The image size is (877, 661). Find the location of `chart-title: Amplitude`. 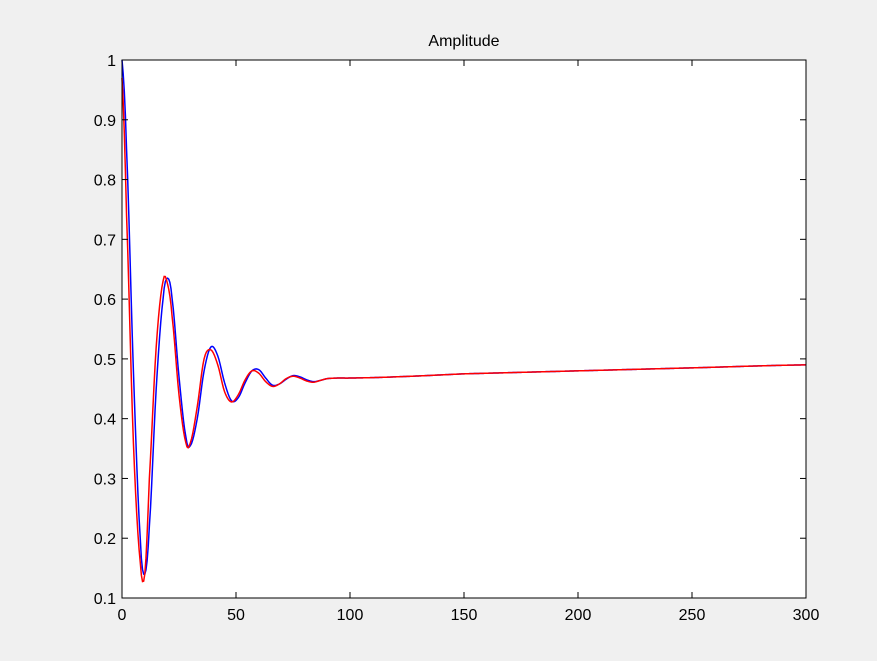

chart-title: Amplitude is located at coordinates (463, 41).